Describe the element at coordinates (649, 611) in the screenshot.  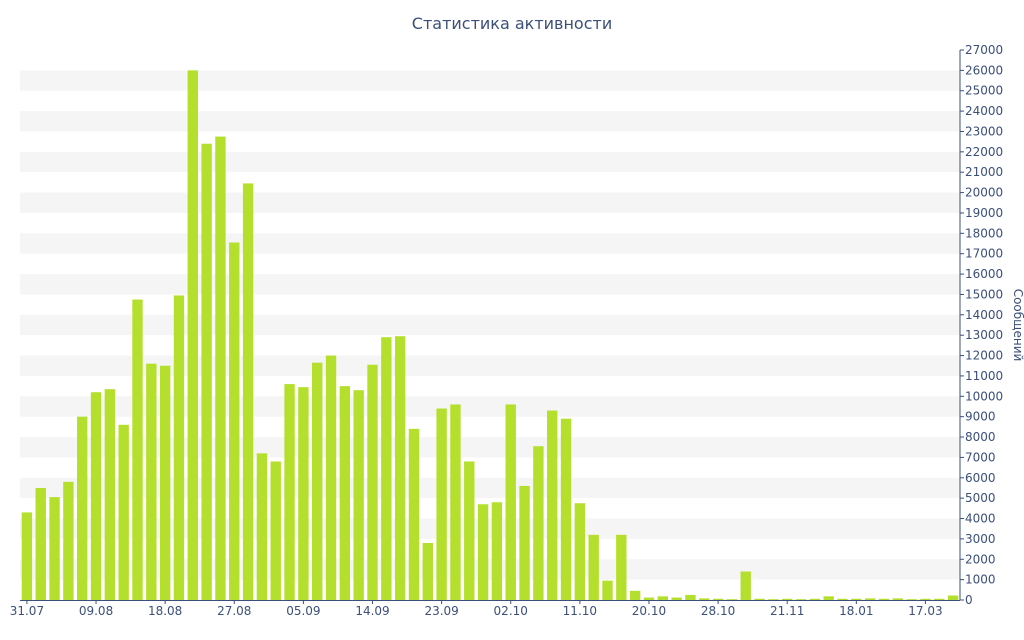
I see `x-tick-label: 20.10` at that location.